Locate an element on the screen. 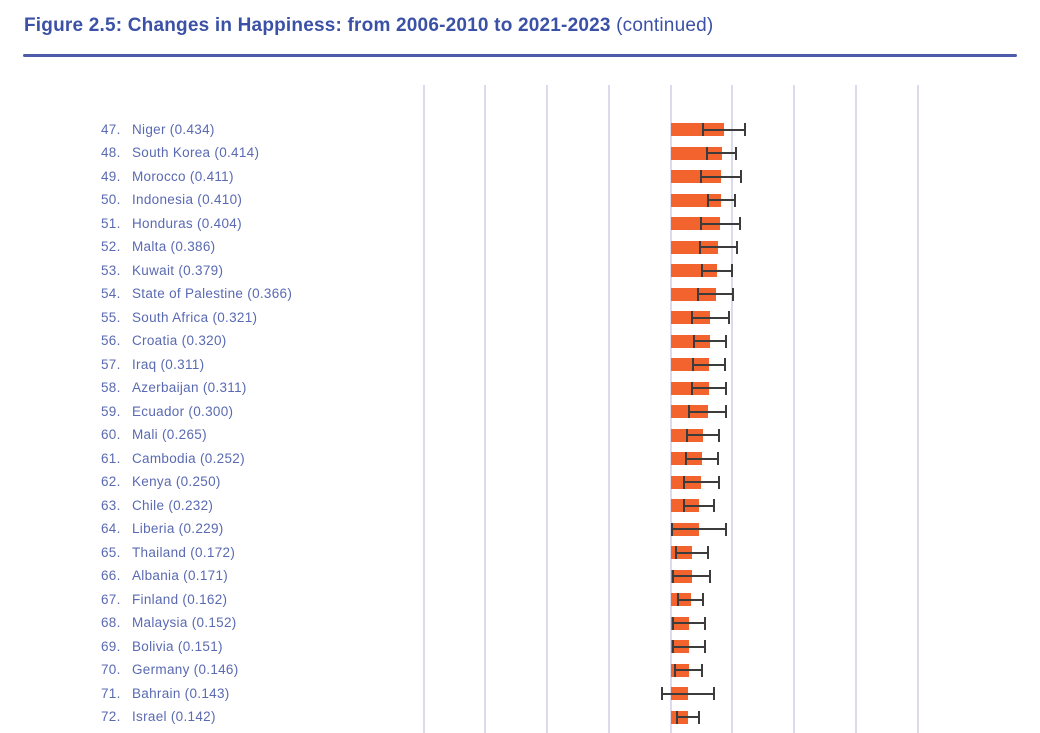 This screenshot has height=733, width=1040. row-country-value: Ecuador (0.300) is located at coordinates (183, 411).